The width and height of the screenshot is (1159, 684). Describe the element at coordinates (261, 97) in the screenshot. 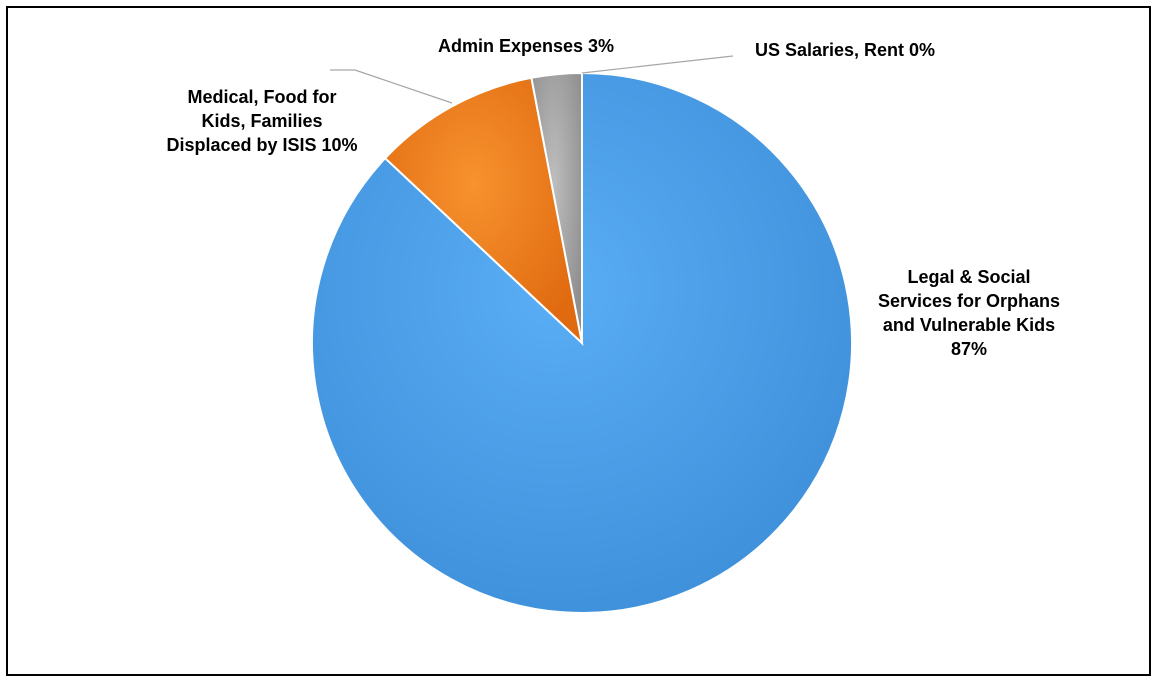

I see `slice-label-line: Medical, Food for` at that location.